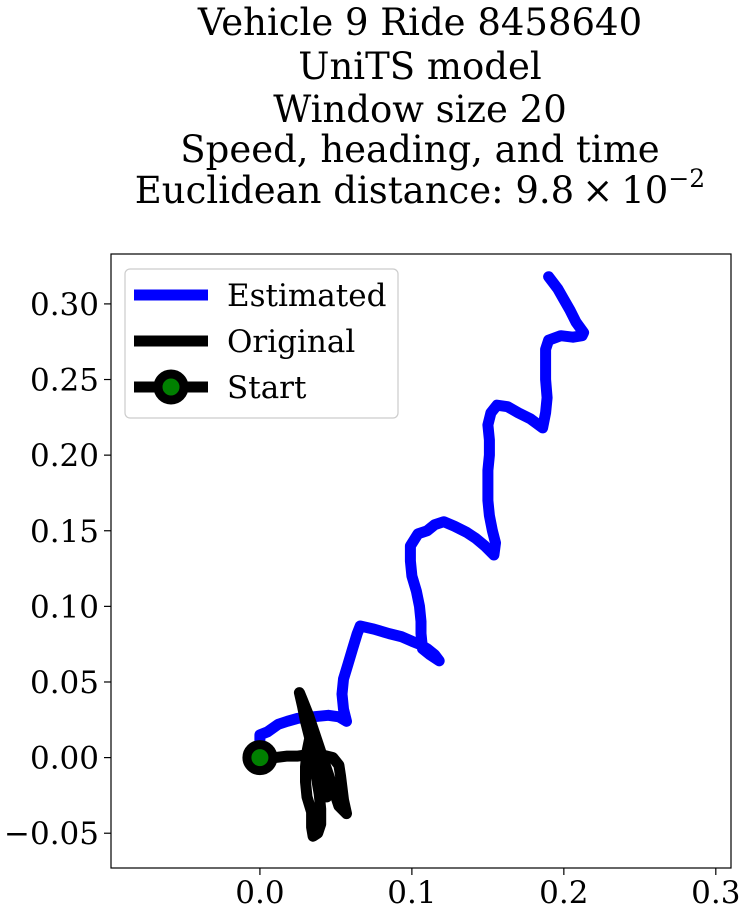 This screenshot has width=748, height=916. Describe the element at coordinates (64, 683) in the screenshot. I see `y-tick-label-2: 0.05` at that location.